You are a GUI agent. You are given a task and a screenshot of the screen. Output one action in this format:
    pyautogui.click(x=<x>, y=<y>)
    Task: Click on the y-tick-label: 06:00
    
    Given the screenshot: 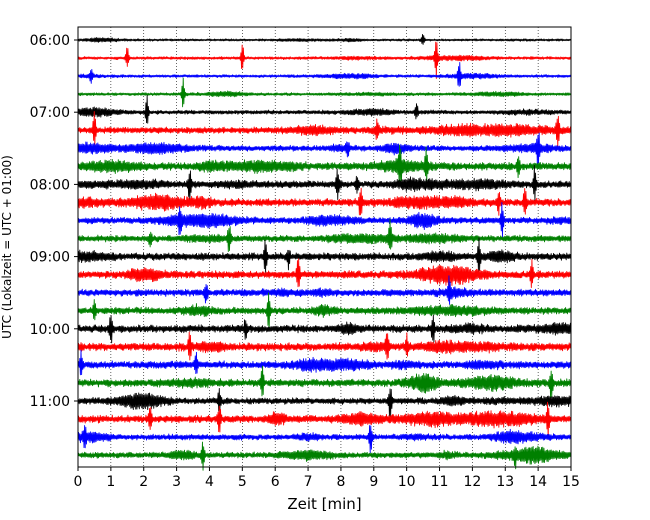 What is the action you would take?
    pyautogui.click(x=50, y=41)
    